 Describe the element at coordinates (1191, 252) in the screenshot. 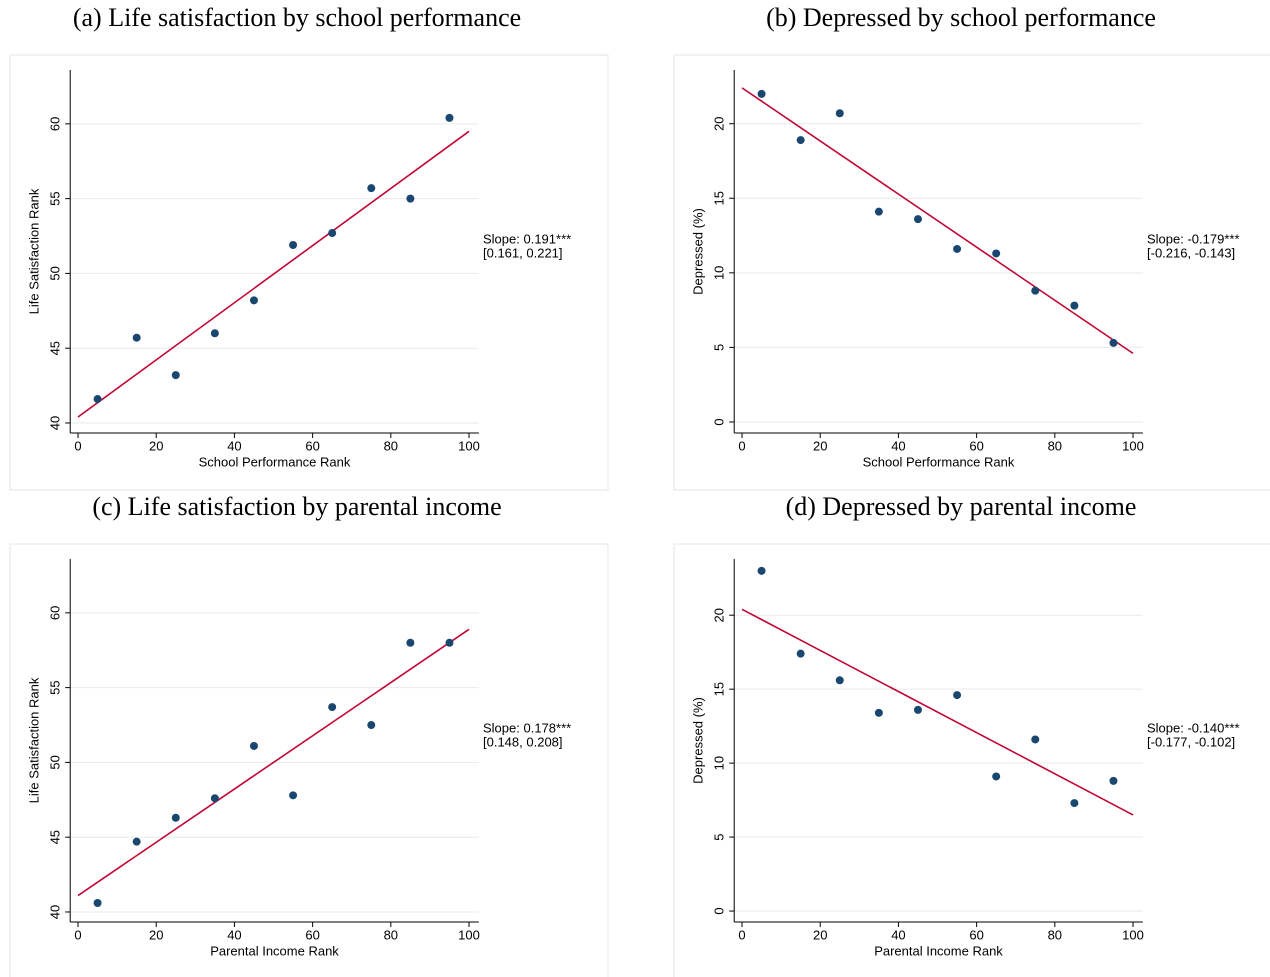

I see `annotation: [-0.216, -0.143]` at that location.